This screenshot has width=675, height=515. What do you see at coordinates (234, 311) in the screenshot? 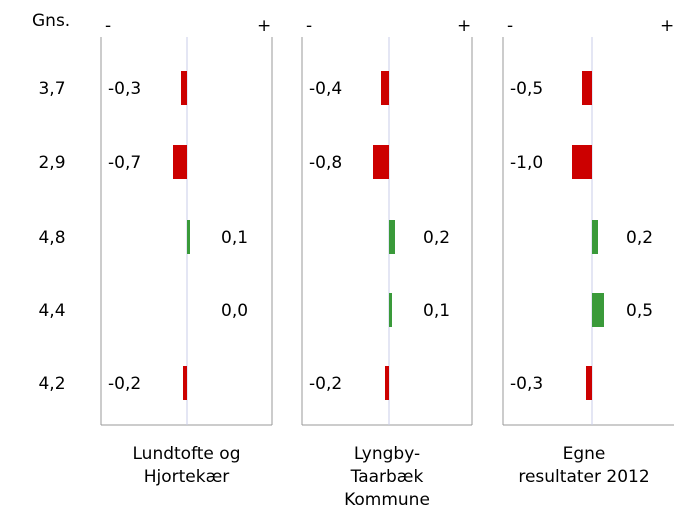
I see `value-label: 0,0` at bounding box center [234, 311].